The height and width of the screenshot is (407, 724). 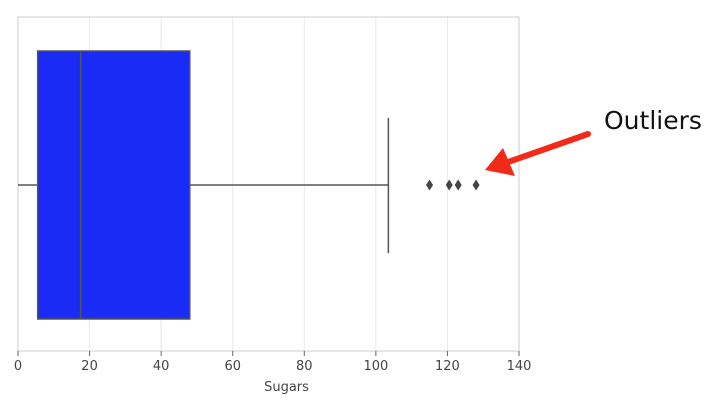 What do you see at coordinates (500, 162) in the screenshot?
I see `annotation-arrow-head` at bounding box center [500, 162].